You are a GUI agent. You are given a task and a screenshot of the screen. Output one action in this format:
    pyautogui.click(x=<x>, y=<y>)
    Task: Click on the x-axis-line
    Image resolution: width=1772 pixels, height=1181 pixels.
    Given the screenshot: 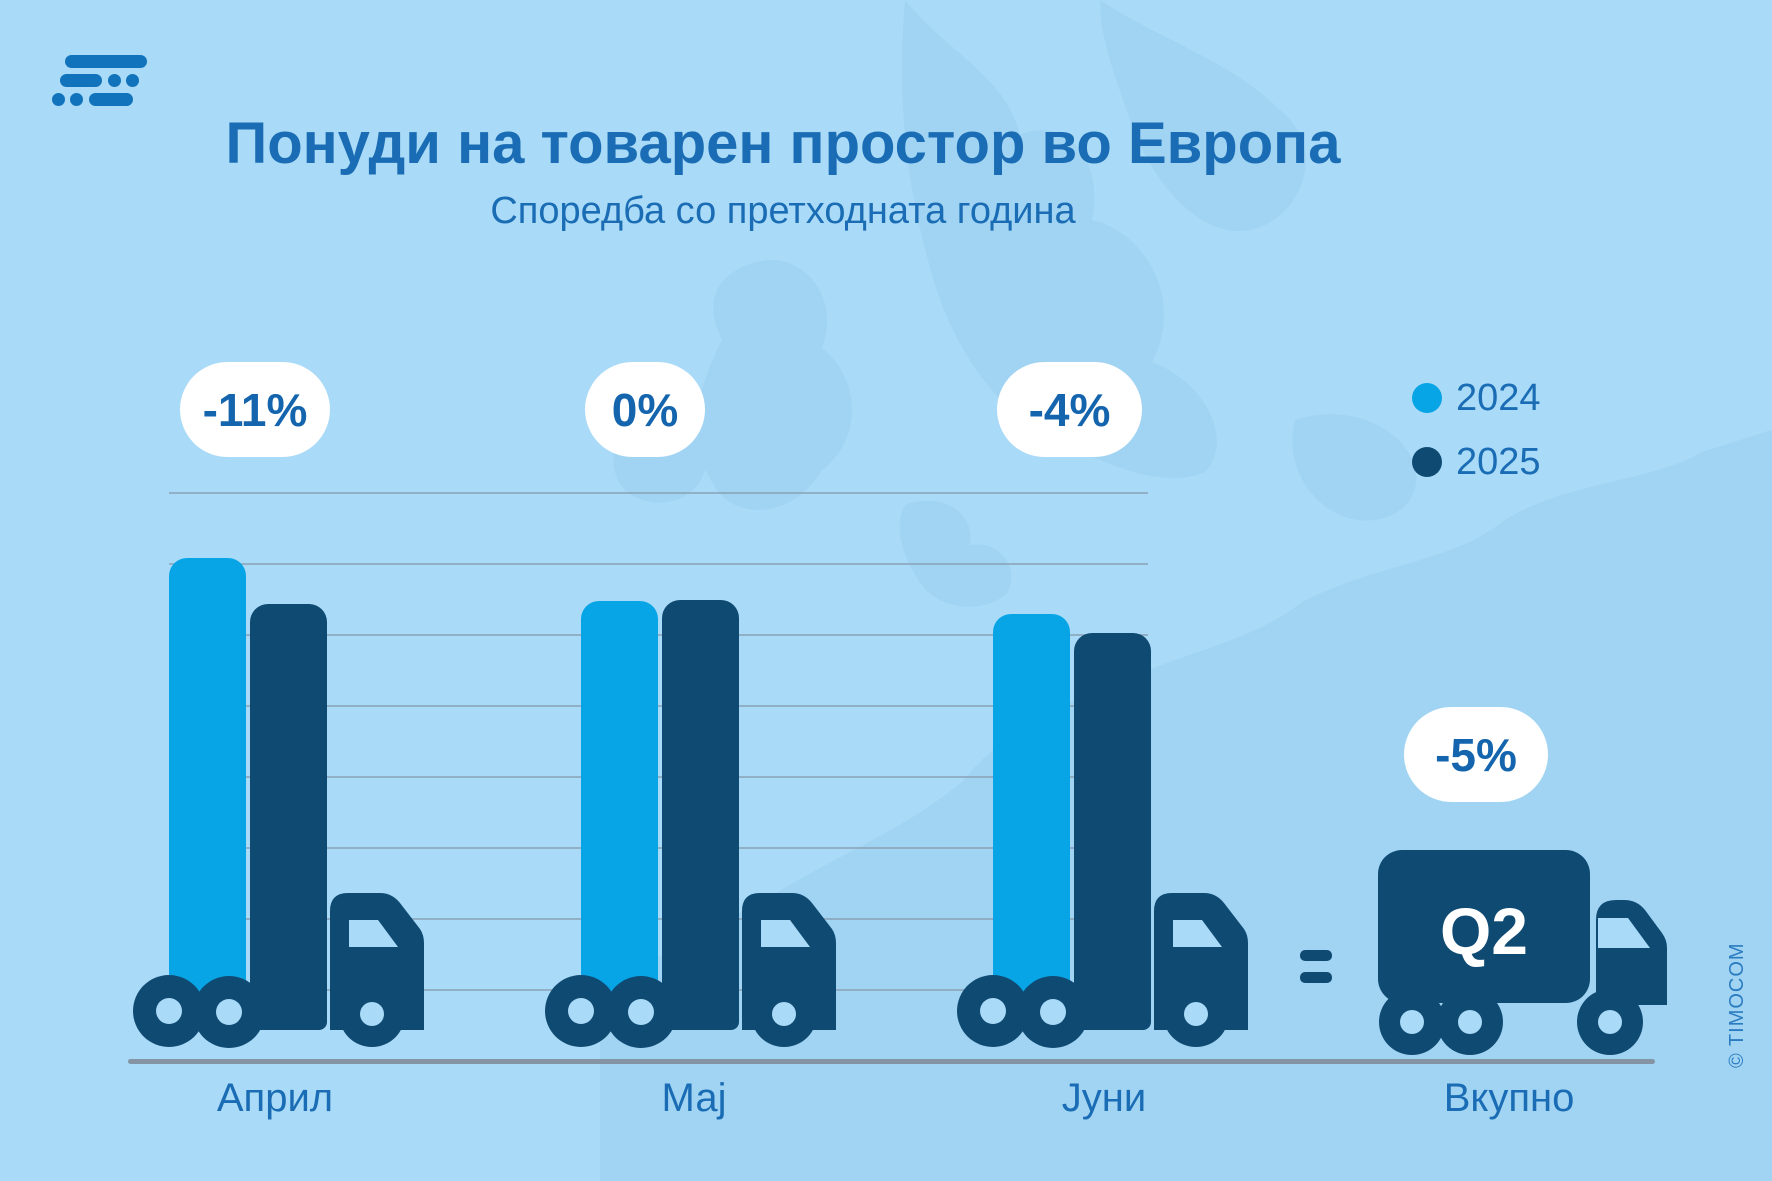 What is the action you would take?
    pyautogui.click(x=891, y=1061)
    